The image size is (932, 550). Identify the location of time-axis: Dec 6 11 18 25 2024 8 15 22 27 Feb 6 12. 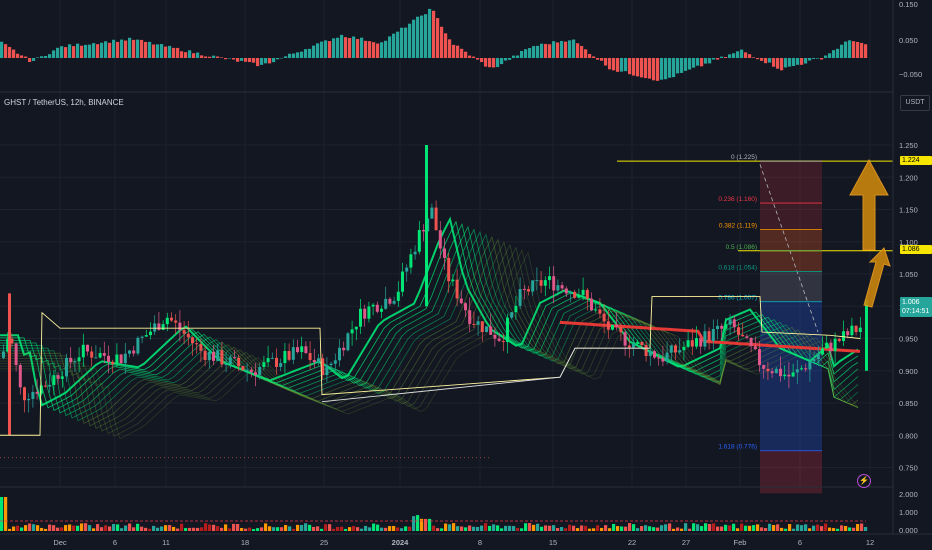
(463, 542).